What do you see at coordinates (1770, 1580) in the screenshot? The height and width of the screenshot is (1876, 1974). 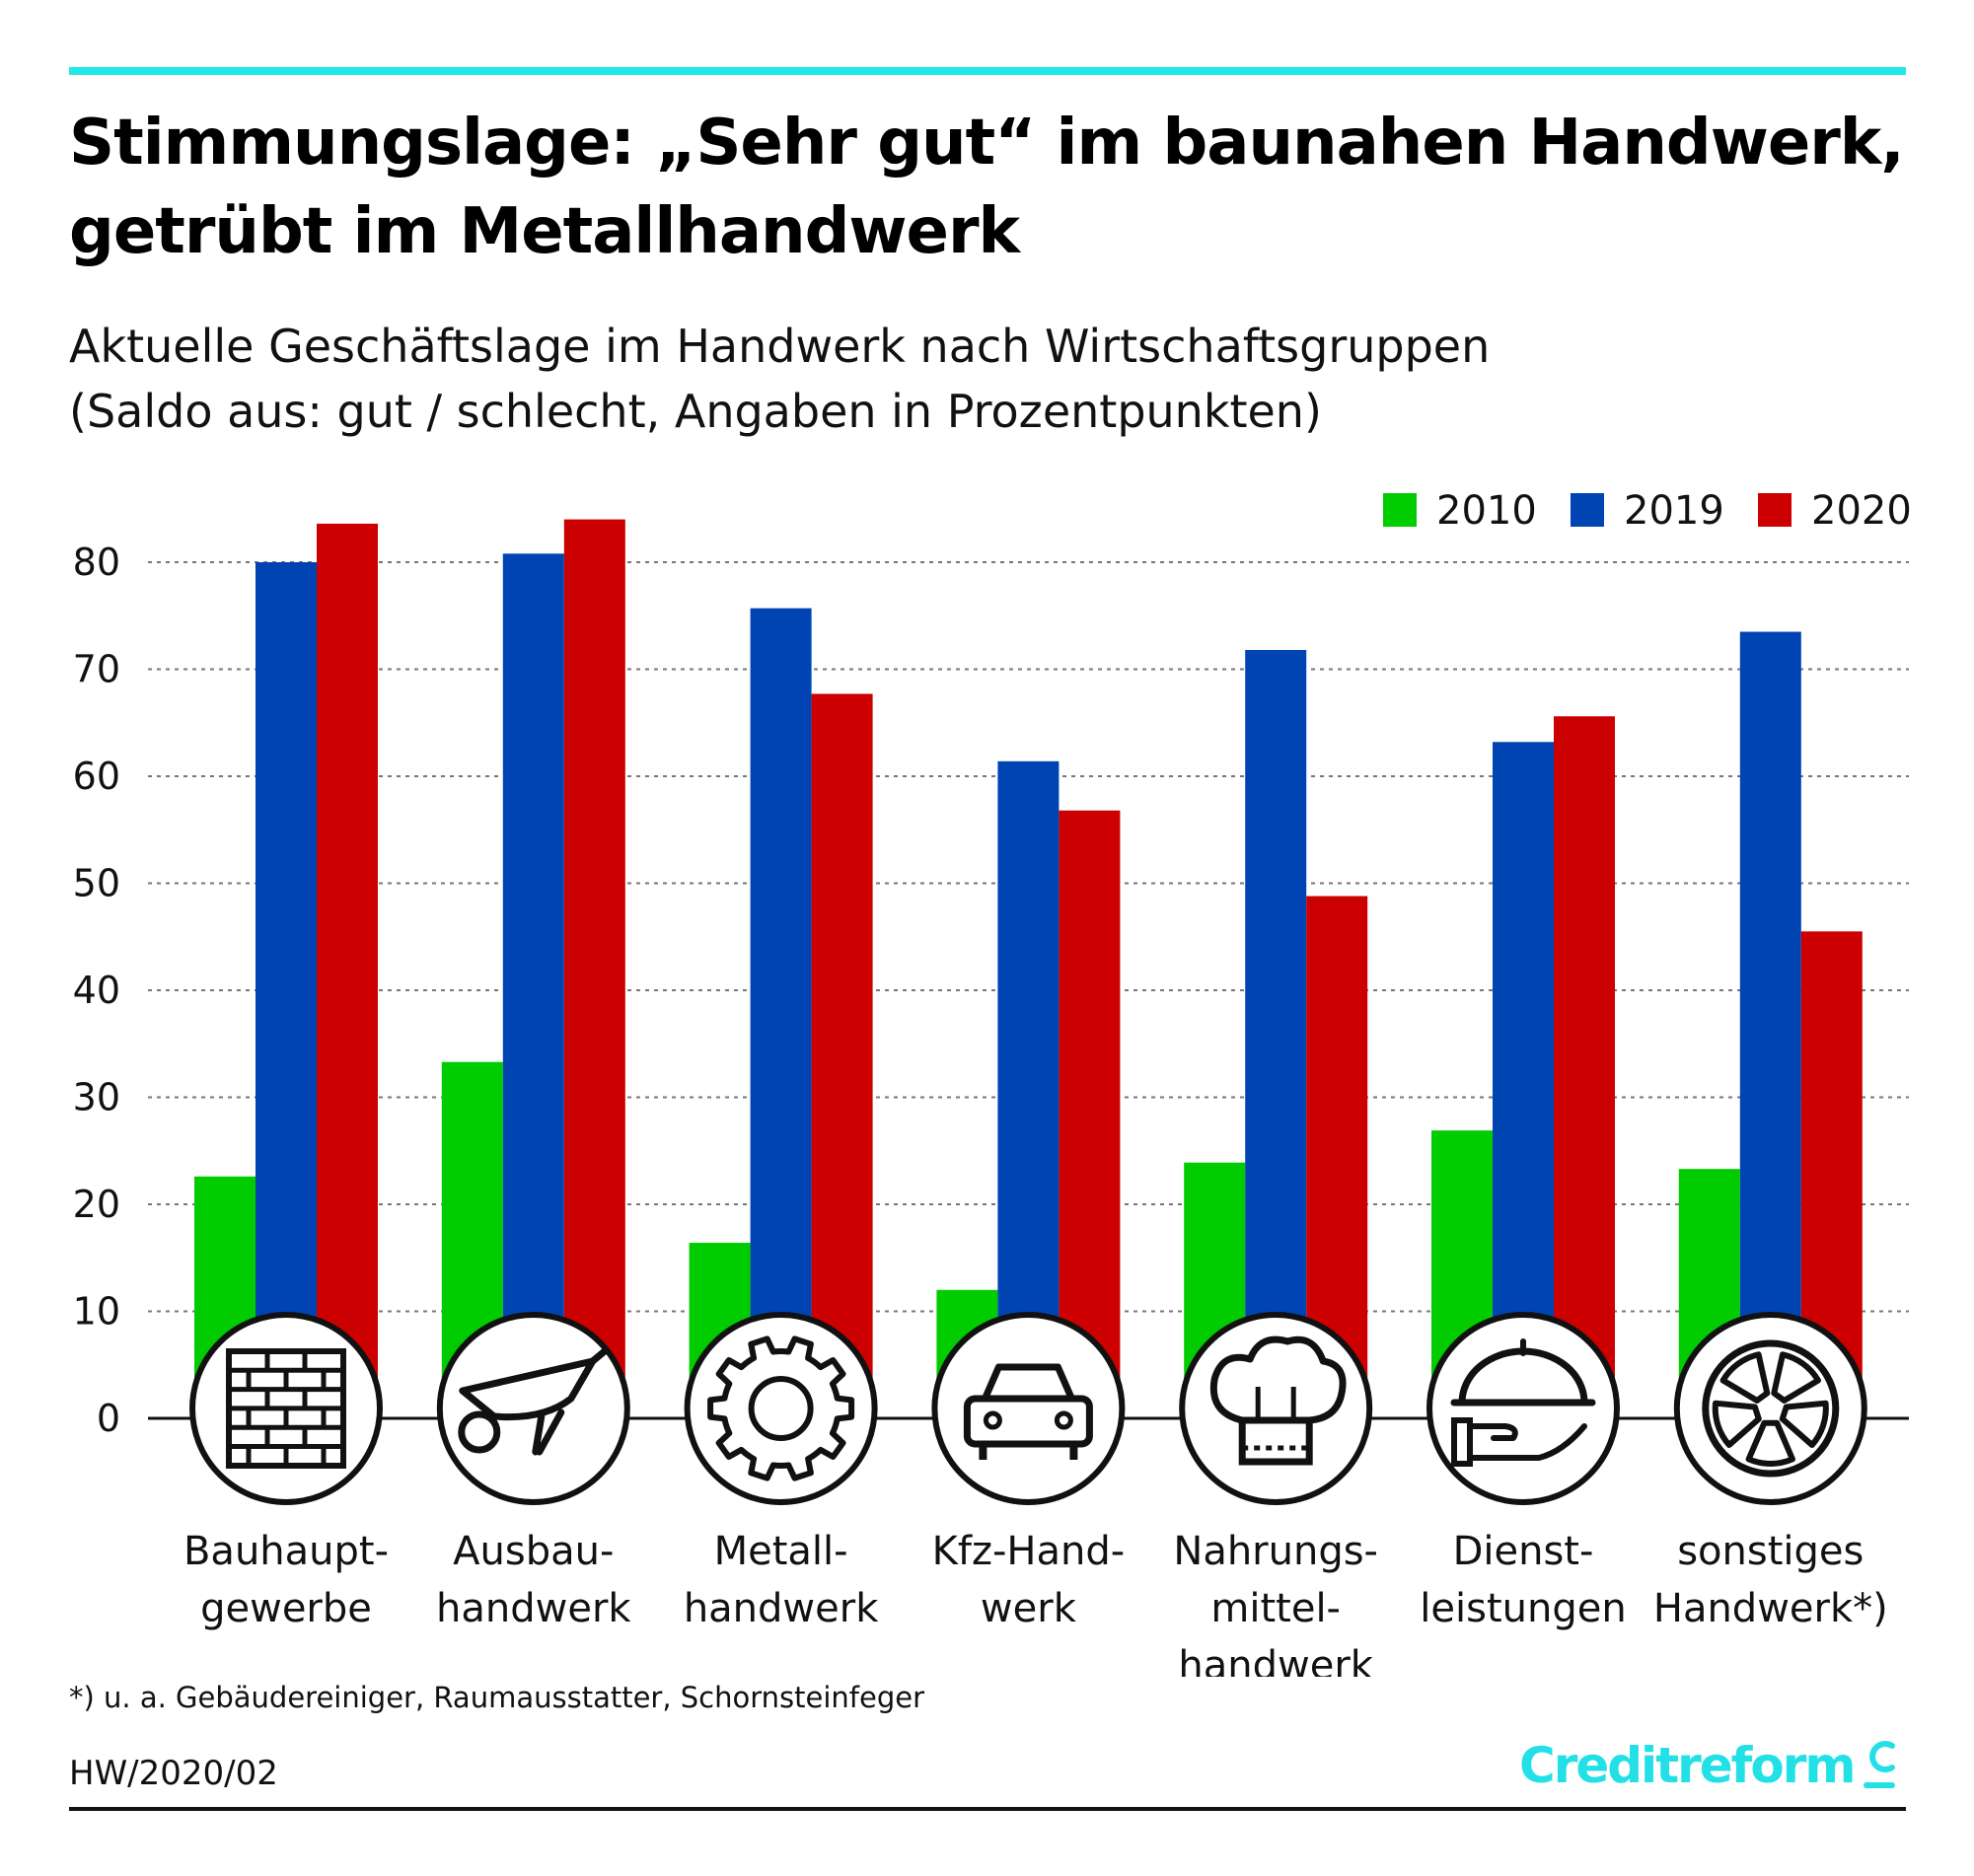 I see `category-label: sonstiges Handwerk*)` at bounding box center [1770, 1580].